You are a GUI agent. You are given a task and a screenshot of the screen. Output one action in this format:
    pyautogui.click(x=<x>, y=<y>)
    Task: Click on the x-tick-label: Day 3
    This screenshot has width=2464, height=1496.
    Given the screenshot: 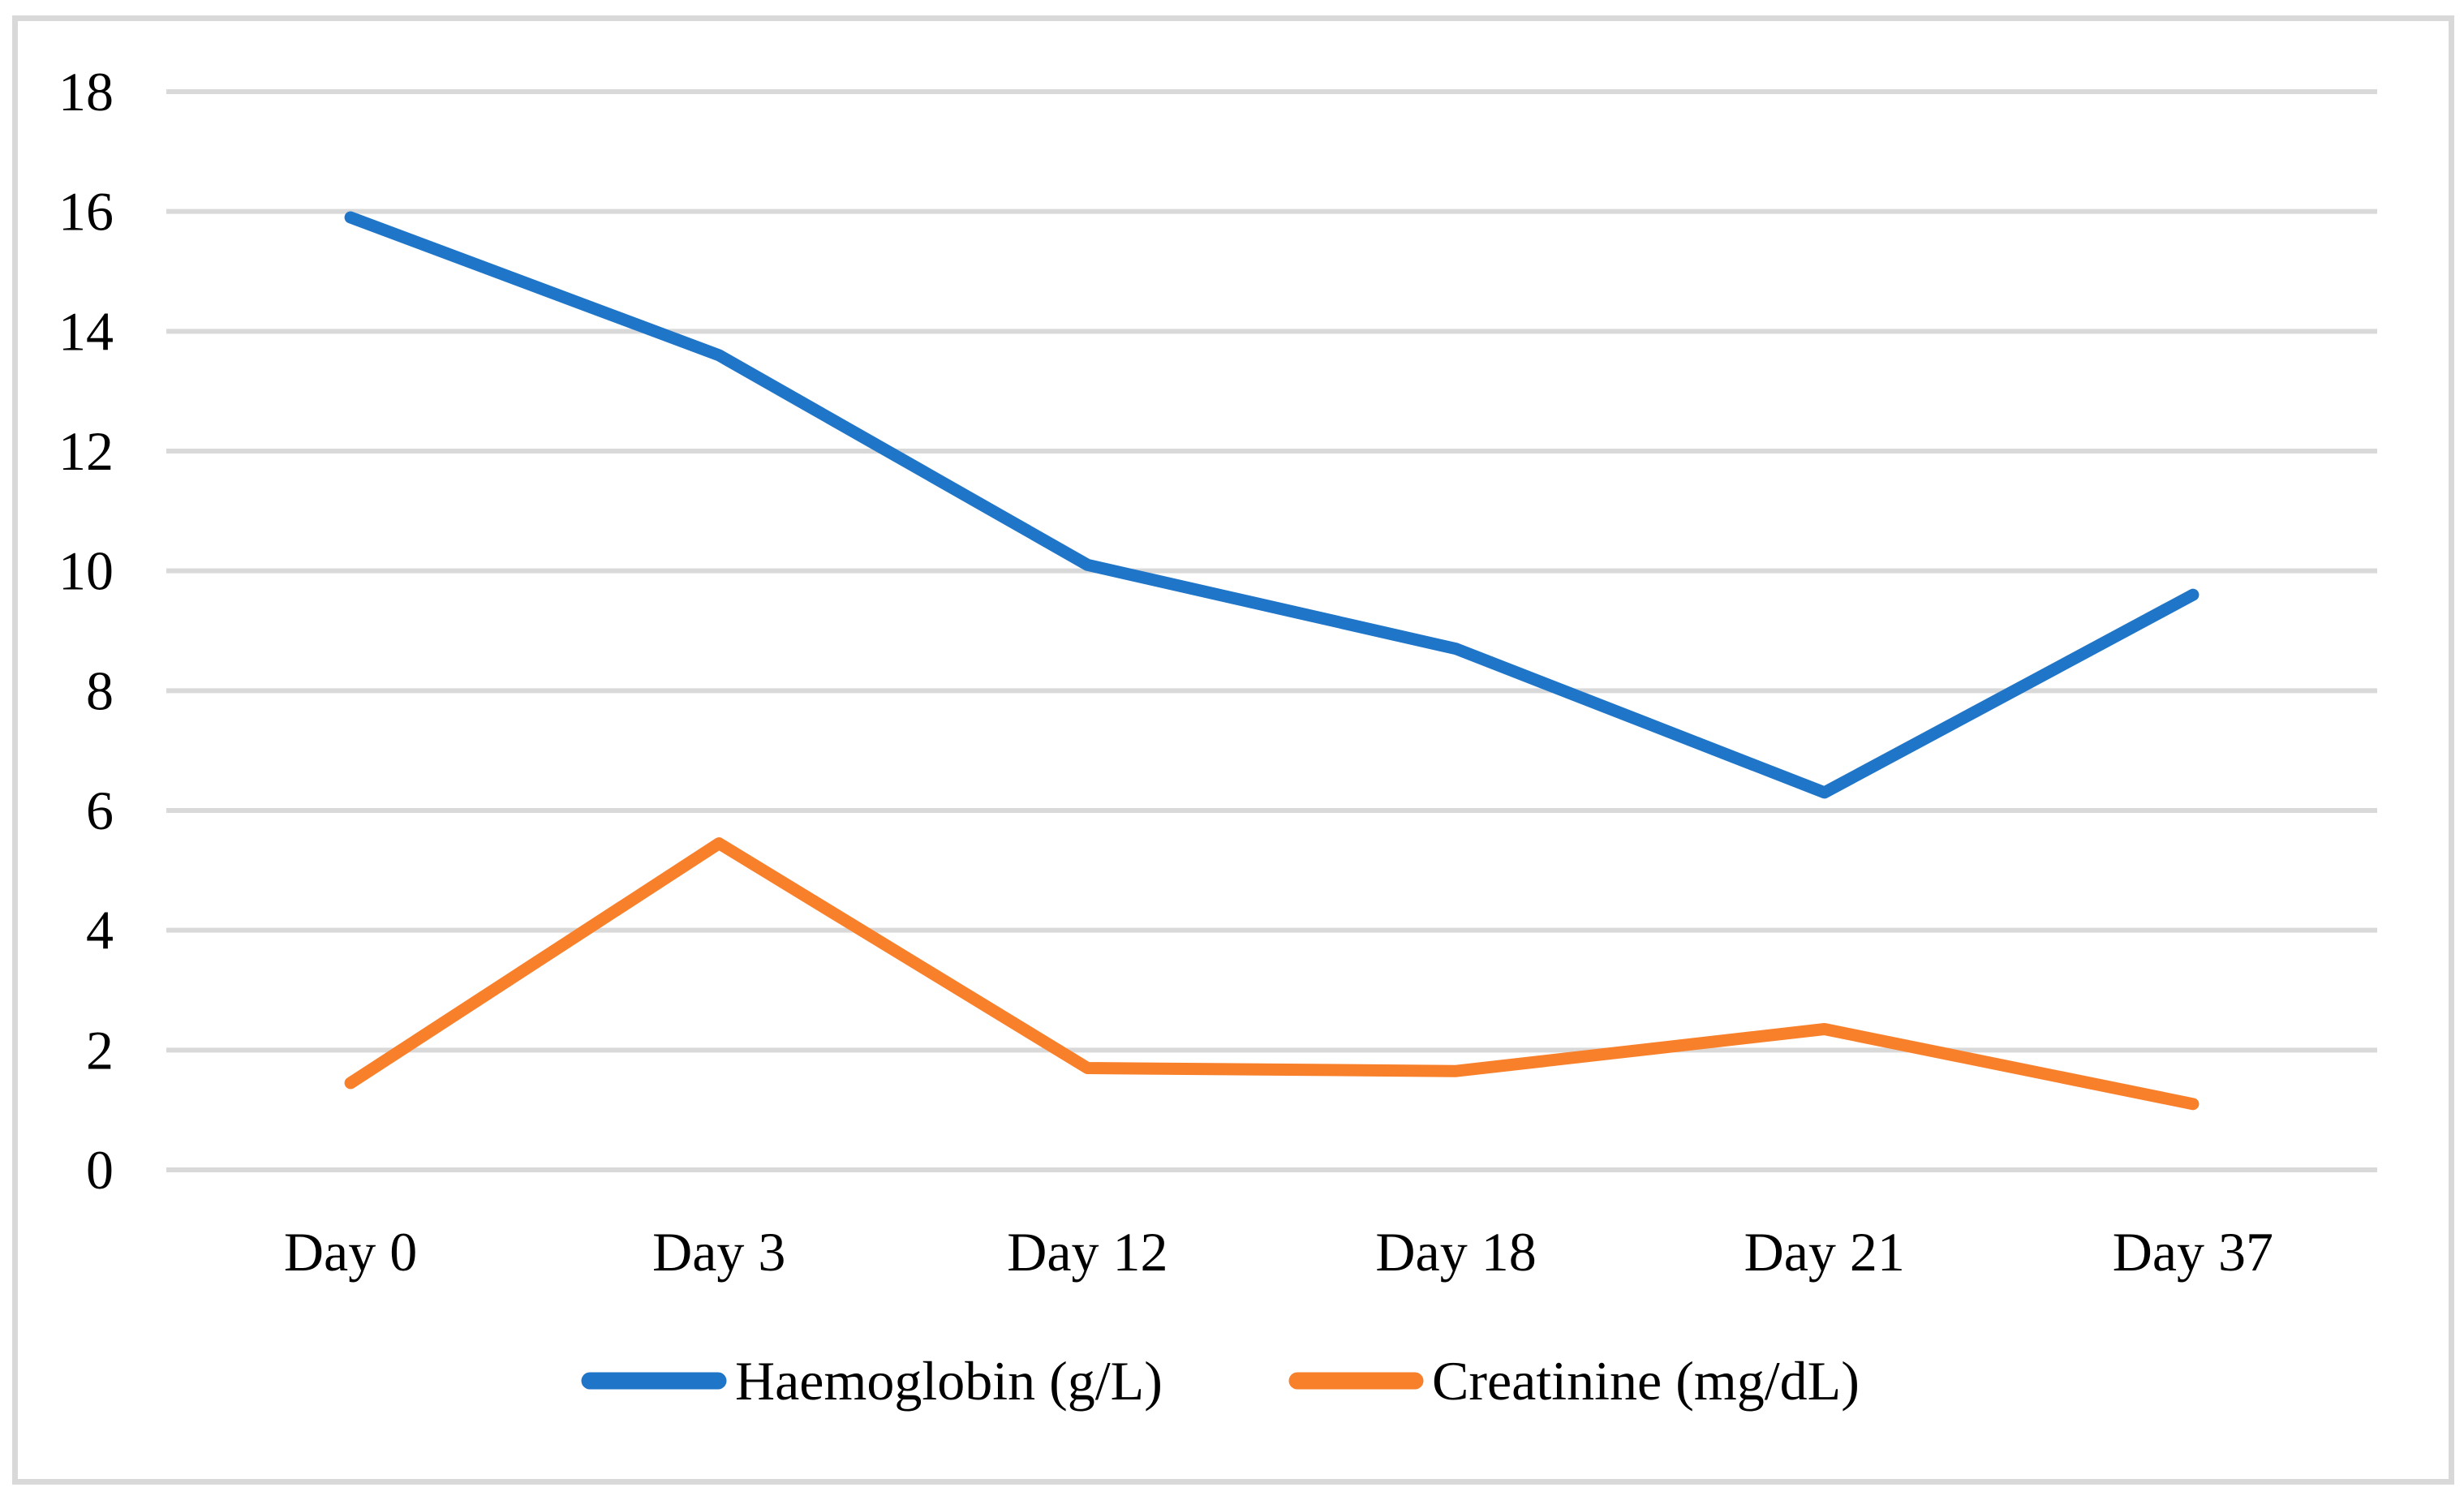 What is the action you would take?
    pyautogui.click(x=718, y=1252)
    